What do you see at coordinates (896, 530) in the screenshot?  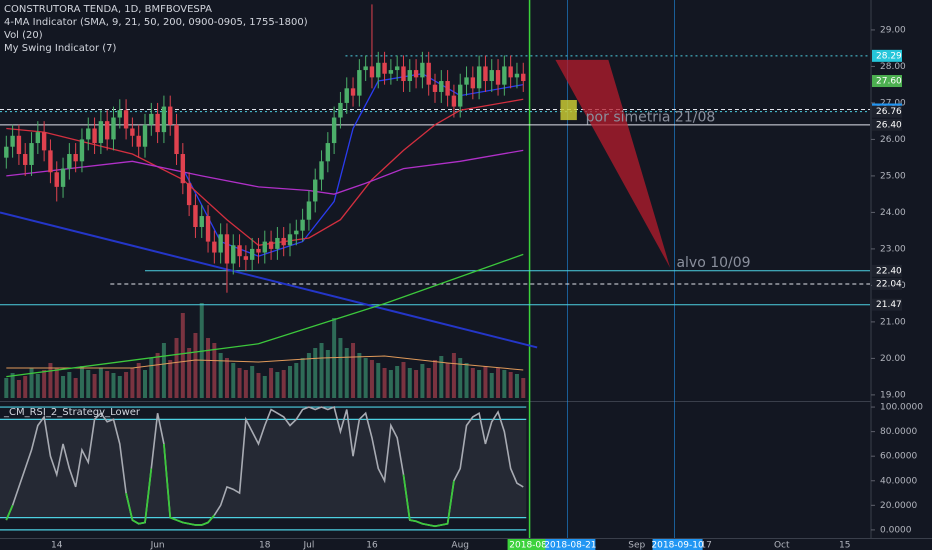 I see `y-tick-label: 0.0000` at bounding box center [896, 530].